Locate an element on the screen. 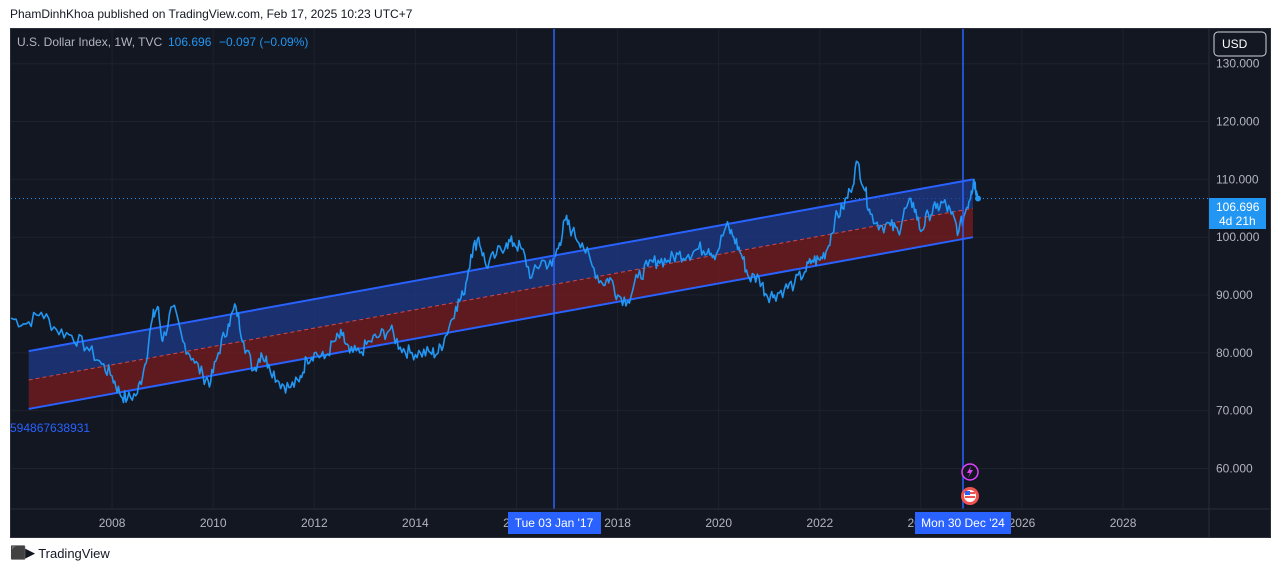 This screenshot has height=573, width=1281. legend-symbol: U.S. Dollar Index, 1W, TVC is located at coordinates (89, 42).